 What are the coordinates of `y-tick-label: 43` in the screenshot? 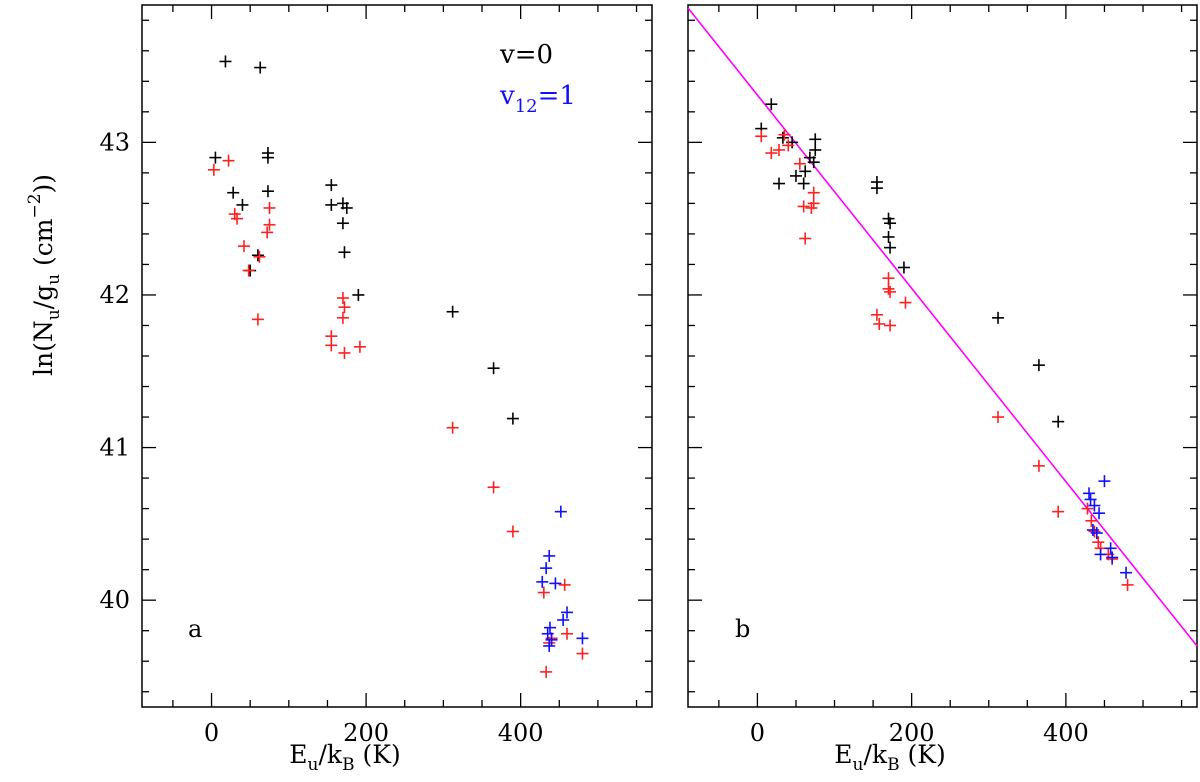 It's located at (114, 142).